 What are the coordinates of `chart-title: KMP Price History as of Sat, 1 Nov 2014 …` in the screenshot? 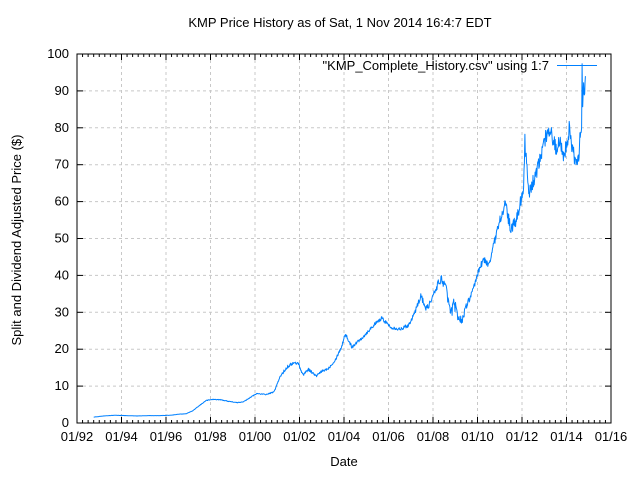 It's located at (340, 22).